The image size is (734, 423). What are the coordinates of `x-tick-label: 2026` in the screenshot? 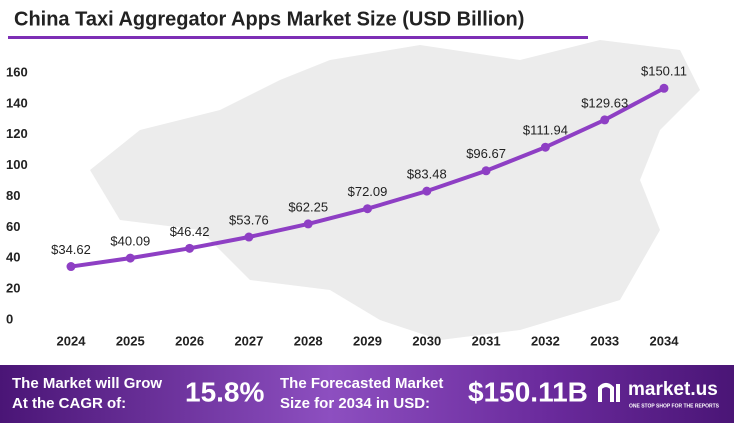 It's located at (189, 340).